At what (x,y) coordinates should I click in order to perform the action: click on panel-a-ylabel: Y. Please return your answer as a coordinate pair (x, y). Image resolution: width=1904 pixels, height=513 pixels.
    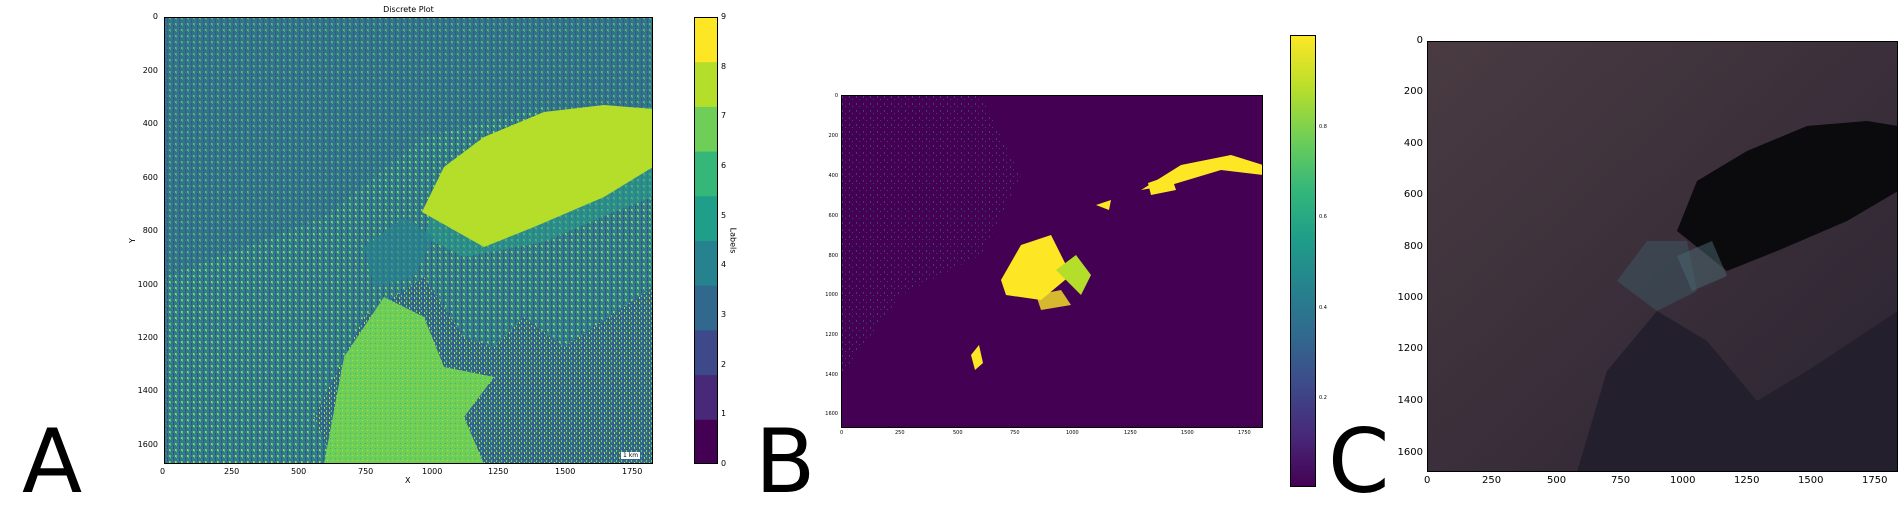
    Looking at the image, I should click on (132, 240).